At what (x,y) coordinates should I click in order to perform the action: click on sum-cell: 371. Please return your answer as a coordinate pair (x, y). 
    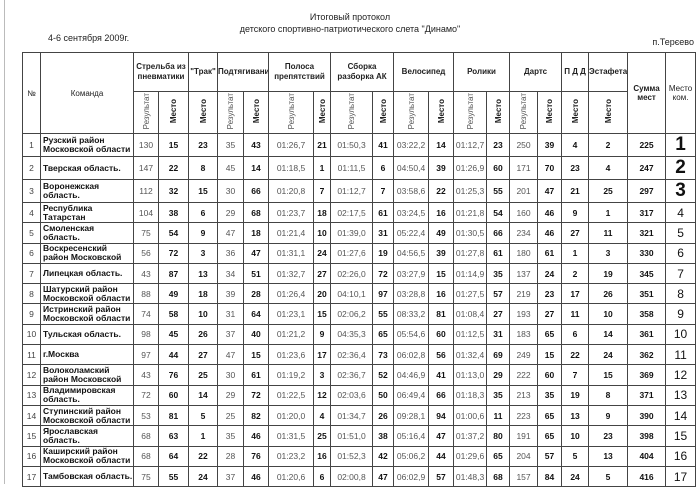
    Looking at the image, I should click on (647, 395).